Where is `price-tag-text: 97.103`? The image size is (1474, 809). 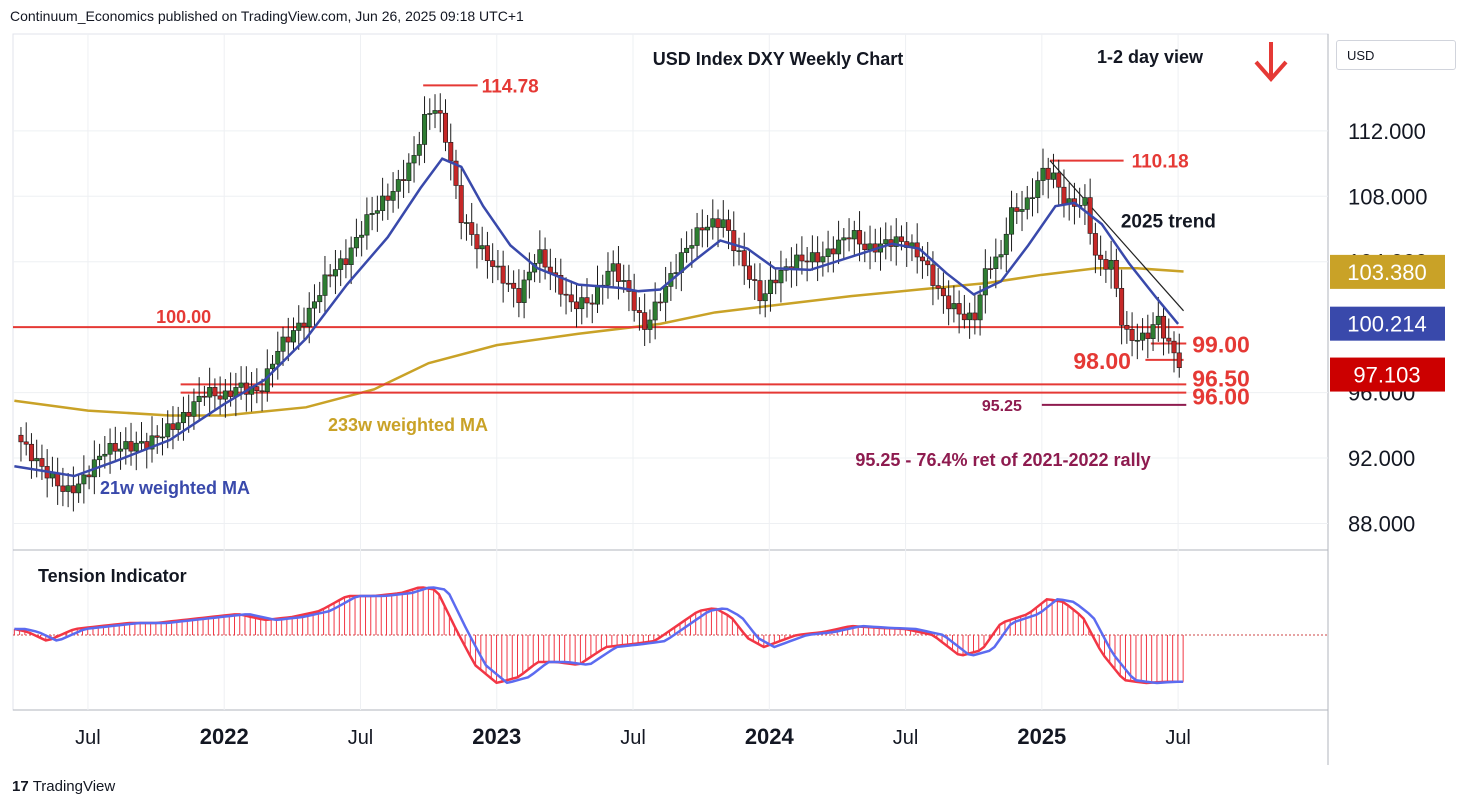 price-tag-text: 97.103 is located at coordinates (1386, 375).